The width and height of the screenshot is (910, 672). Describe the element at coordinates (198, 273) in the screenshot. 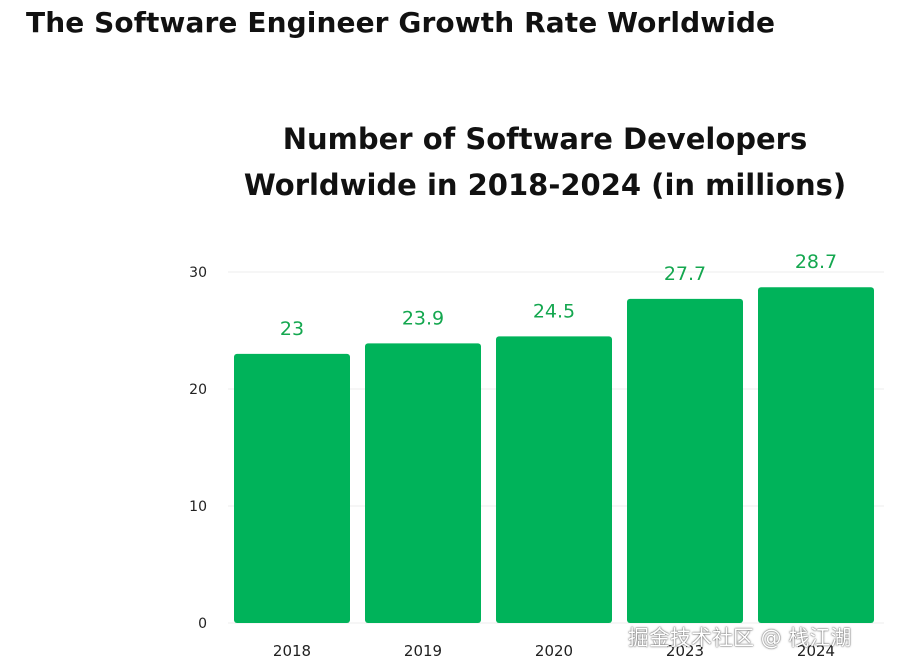

I see `y-tick-label: 30` at that location.